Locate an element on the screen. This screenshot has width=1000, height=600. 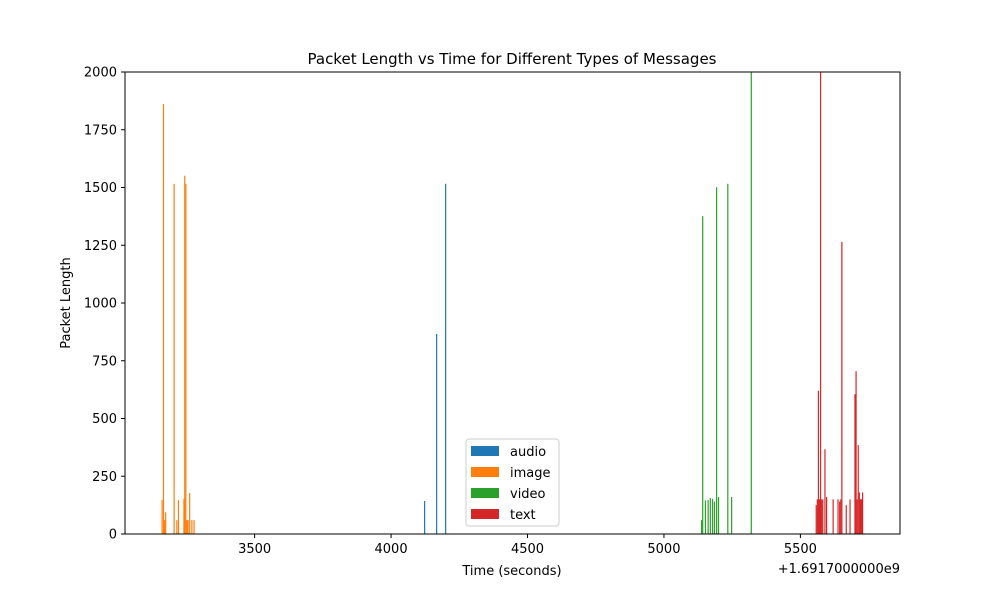
legend-label-image: image is located at coordinates (530, 473).